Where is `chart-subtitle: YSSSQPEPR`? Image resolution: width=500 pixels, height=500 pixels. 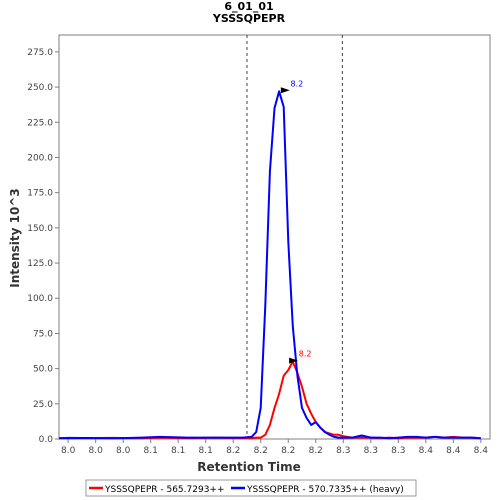
chart-subtitle: YSSSQPEPR is located at coordinates (249, 18).